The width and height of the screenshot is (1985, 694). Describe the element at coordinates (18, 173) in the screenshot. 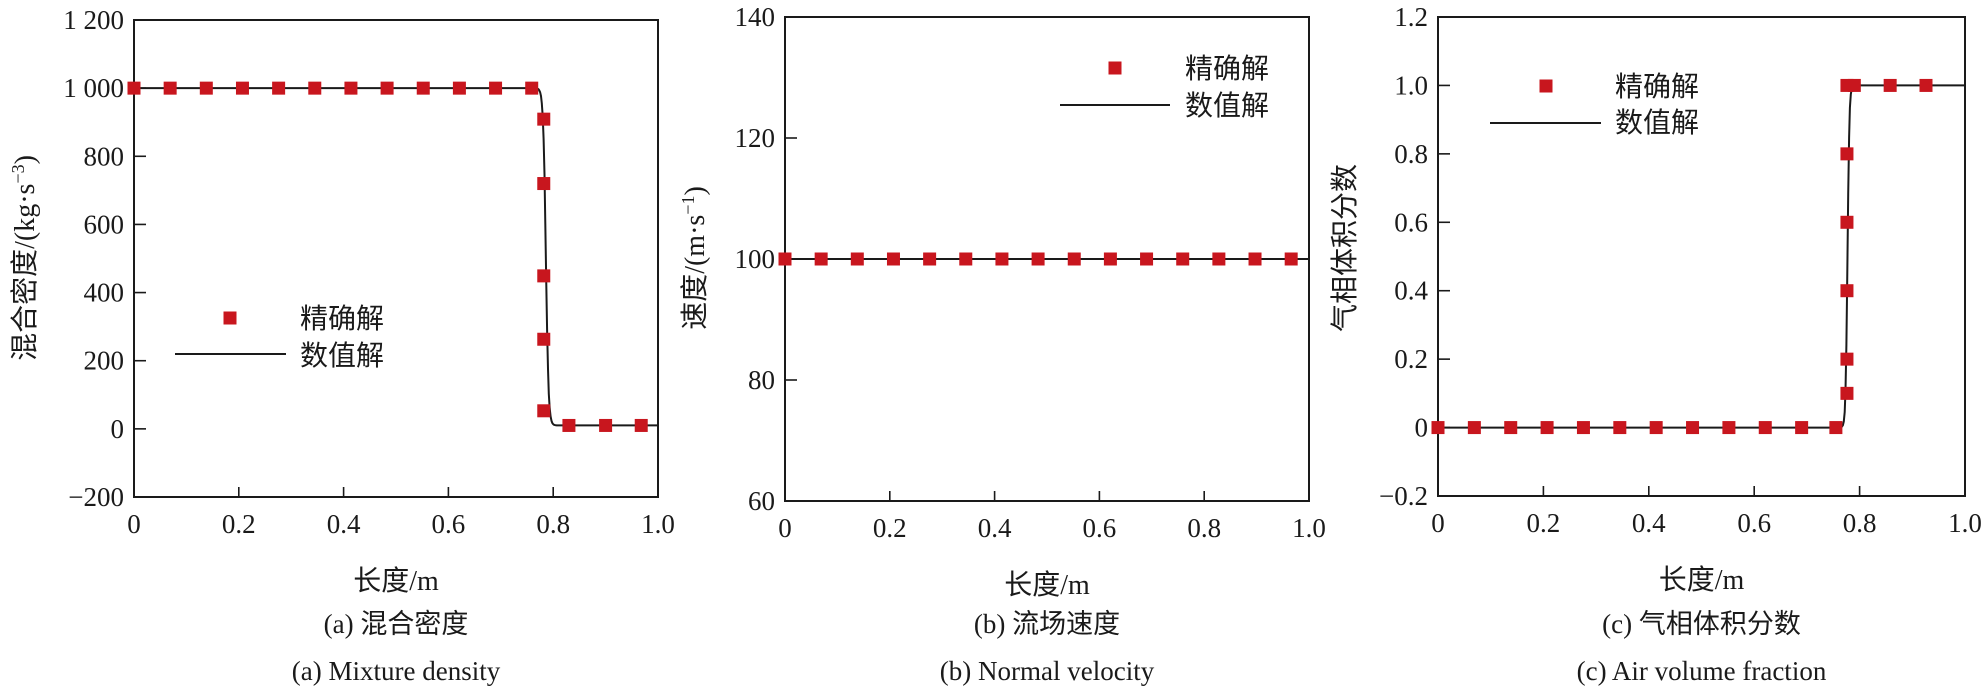

I see `y-axis-title-superscript: −3` at that location.